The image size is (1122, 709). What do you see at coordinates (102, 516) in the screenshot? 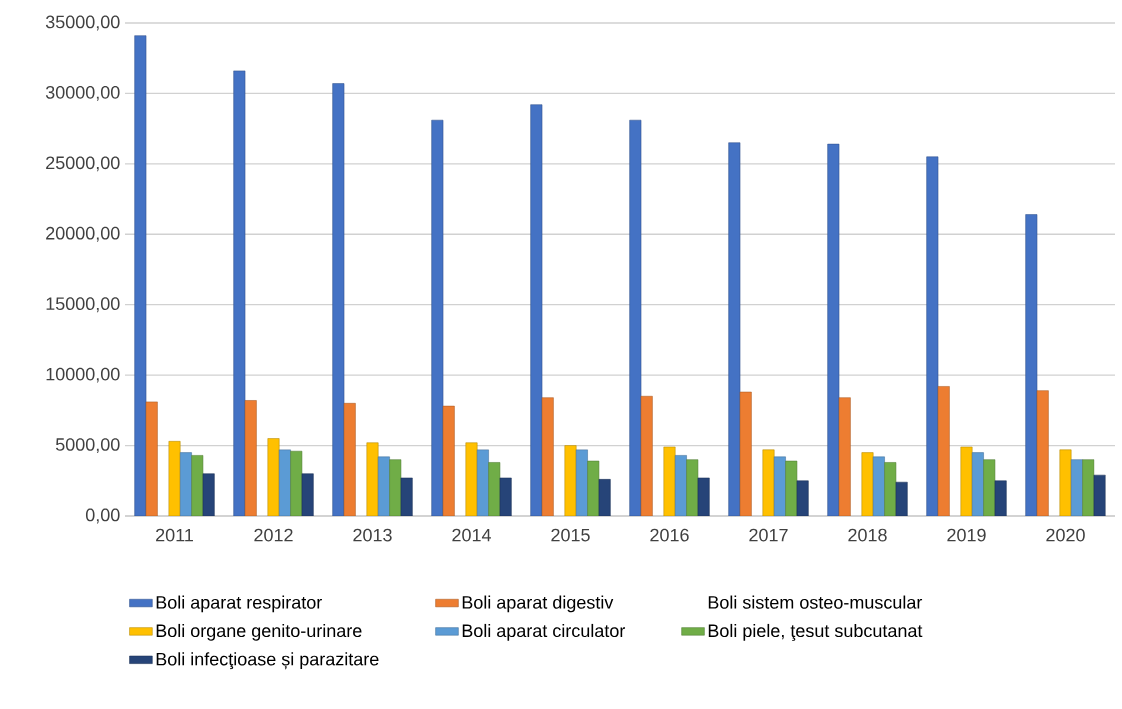
I see `y-tick-label: 0,00` at bounding box center [102, 516].